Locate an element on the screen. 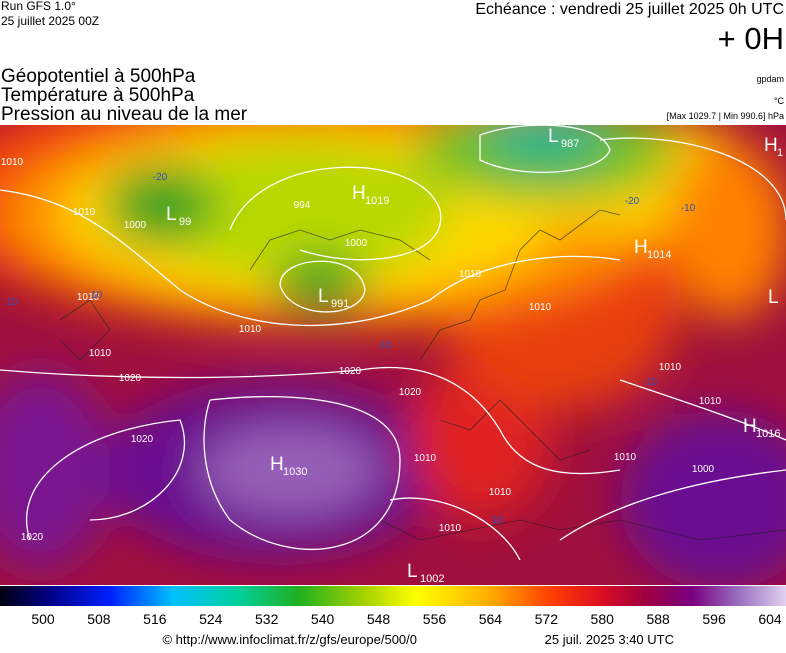 Image resolution: width=786 pixels, height=653 pixels. field-name: Température à 500hPa is located at coordinates (98, 95).